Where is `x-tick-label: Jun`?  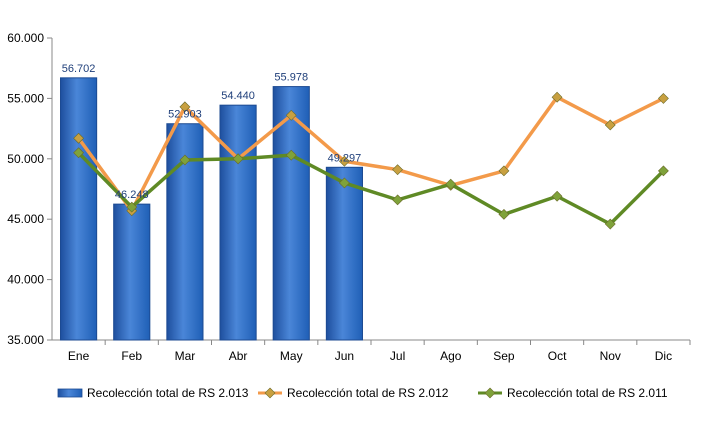 x-tick-label: Jun is located at coordinates (344, 356).